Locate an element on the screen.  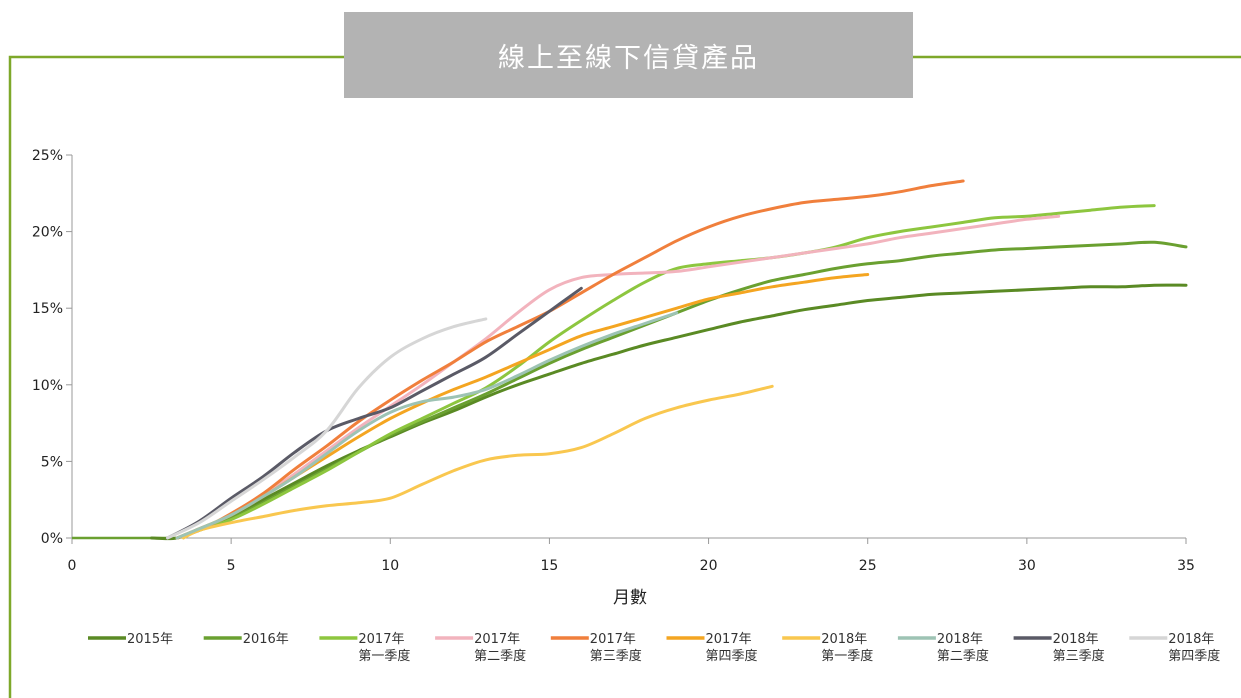
legend-sublabel-3: 第二季度 is located at coordinates (500, 656).